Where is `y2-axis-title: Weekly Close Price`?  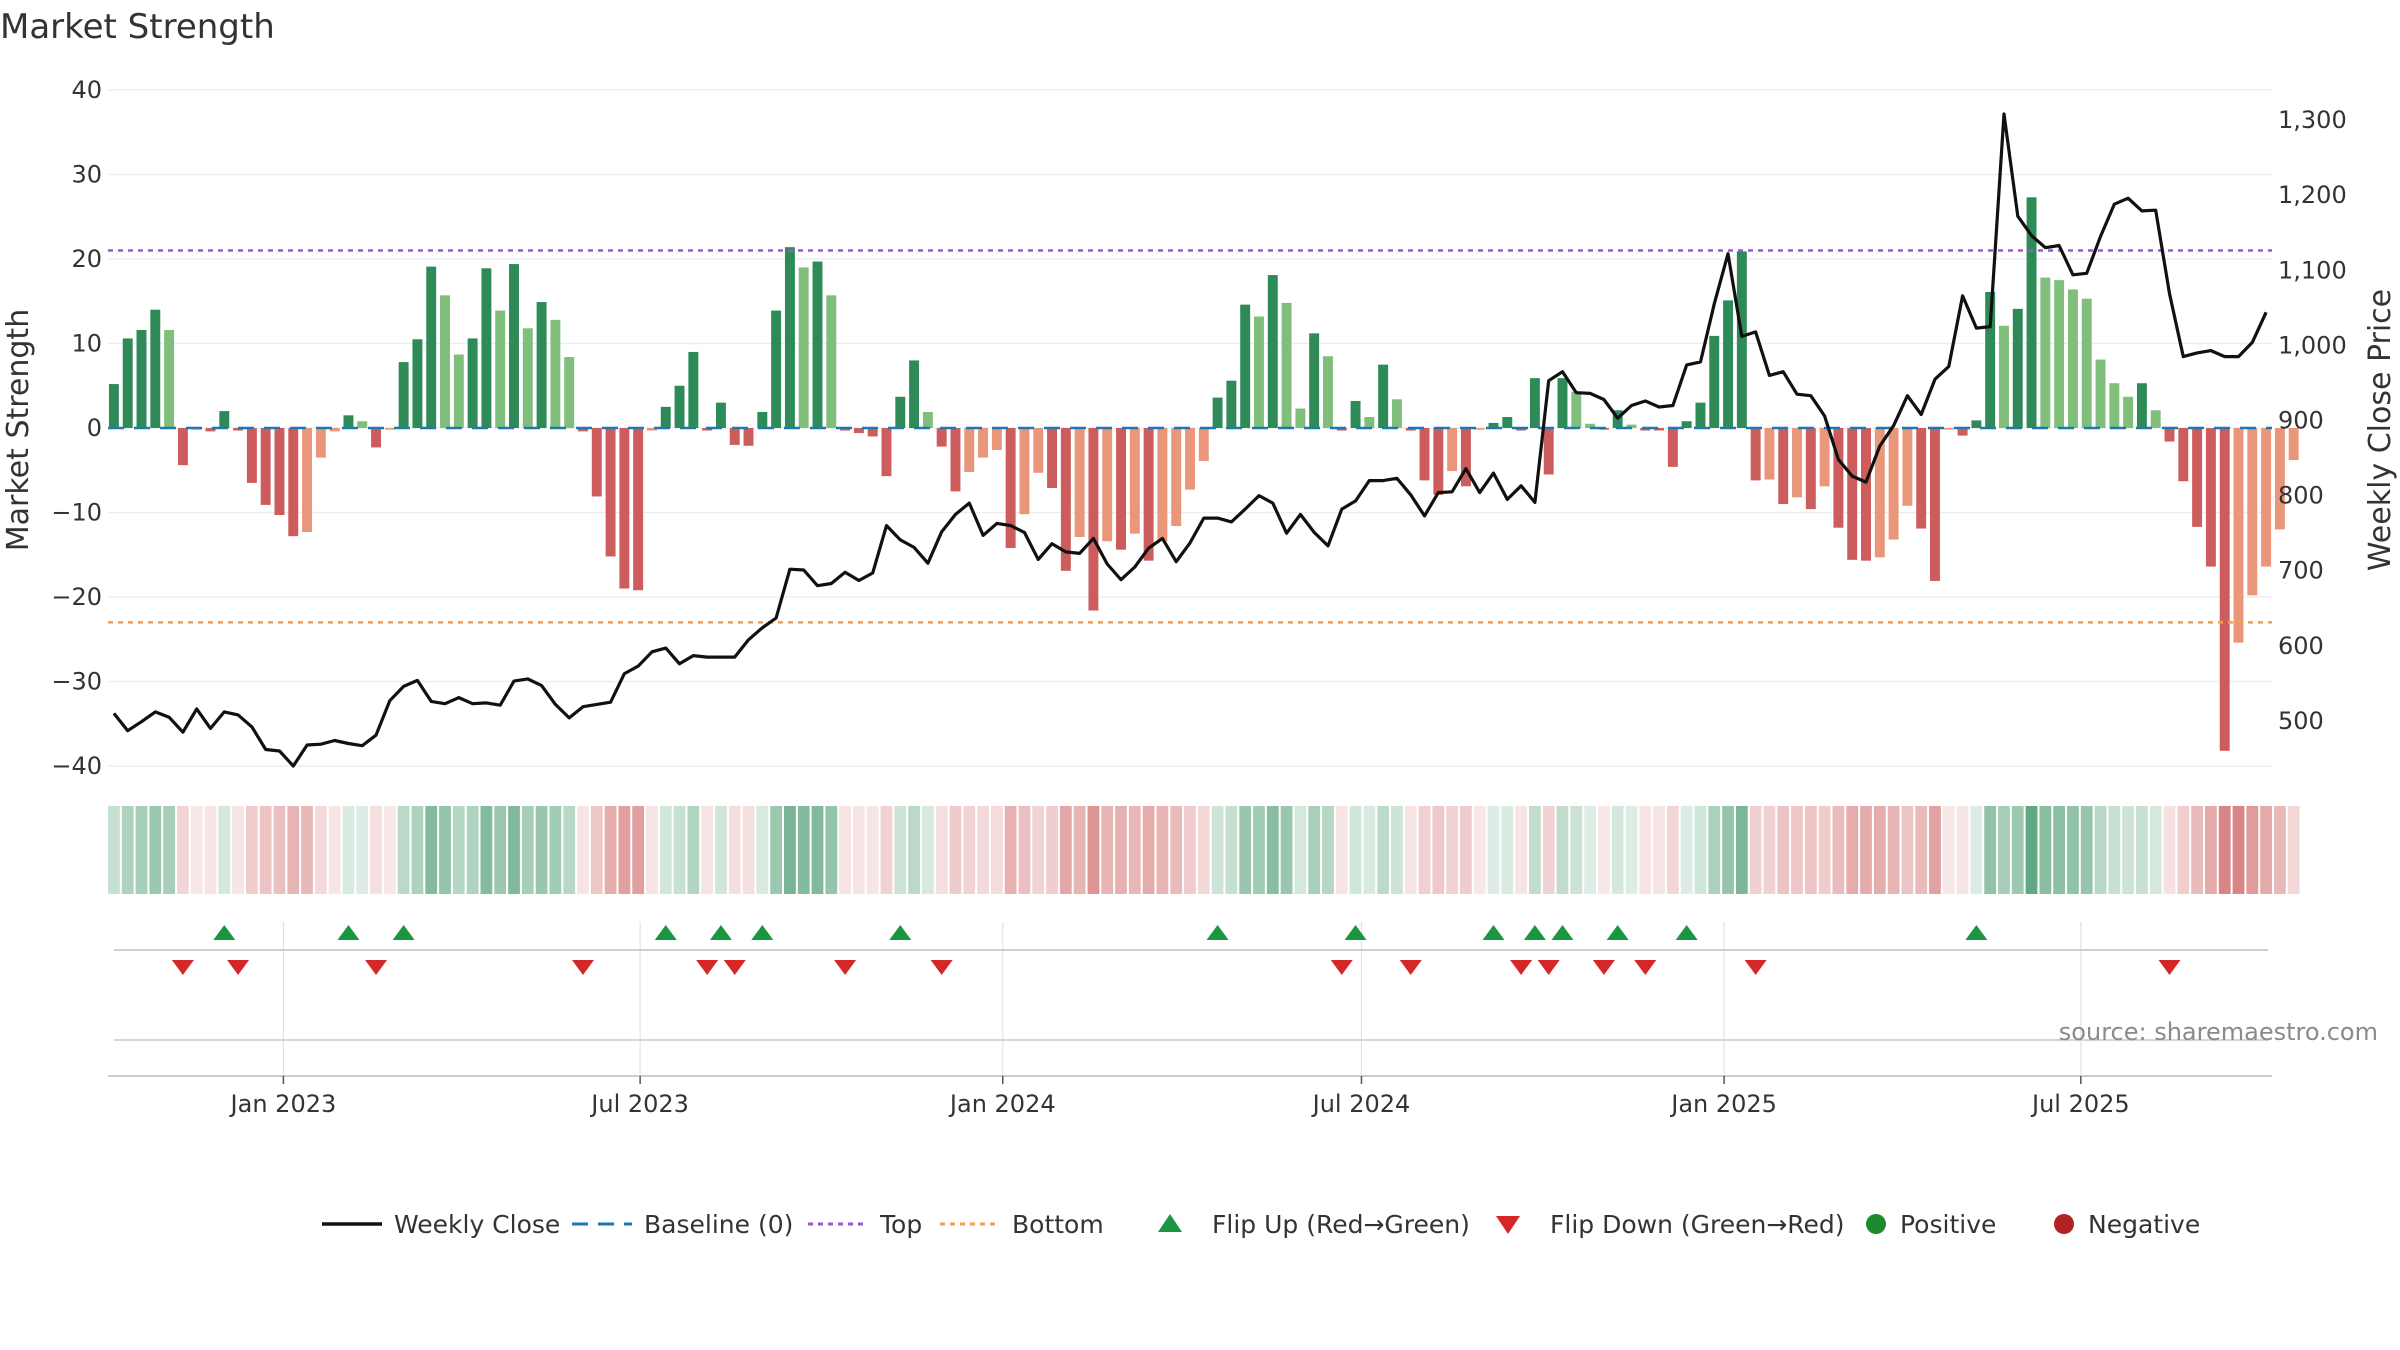
y2-axis-title: Weekly Close Price is located at coordinates (2380, 430).